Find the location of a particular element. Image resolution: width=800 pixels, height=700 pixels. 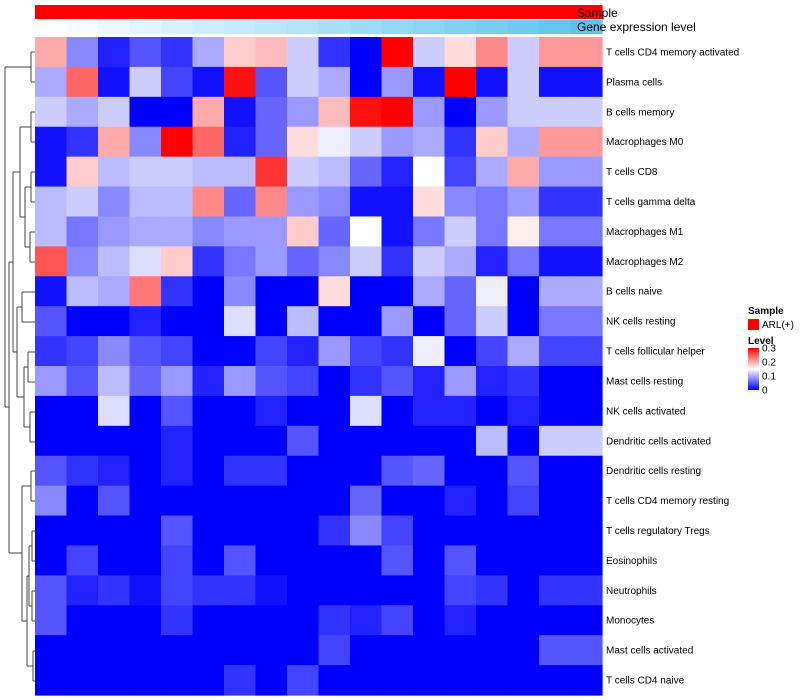

level-legend-tick-label: 0.1 is located at coordinates (769, 377).